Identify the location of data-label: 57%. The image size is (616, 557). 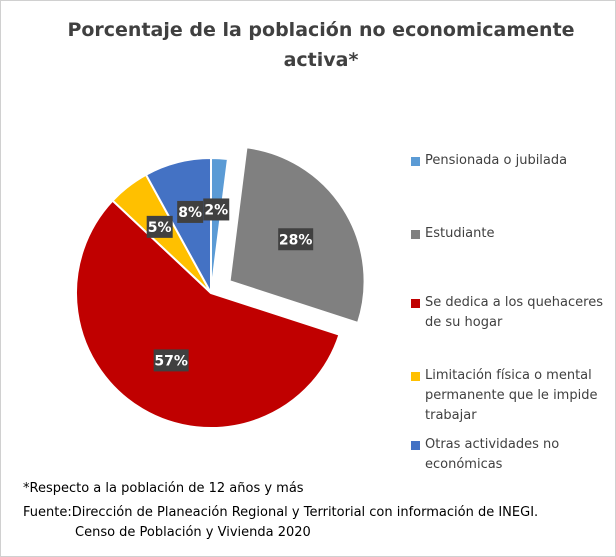
(171, 361).